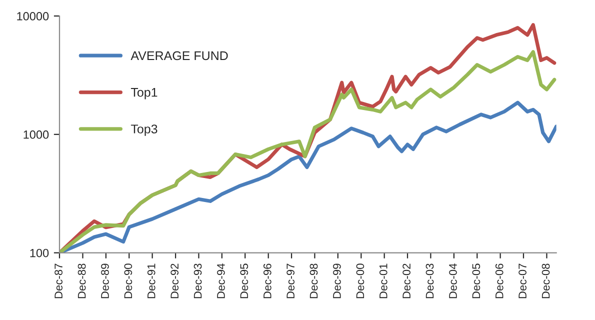 Image resolution: width=595 pixels, height=320 pixels. I want to click on x-tick-label: Dec-89, so click(105, 281).